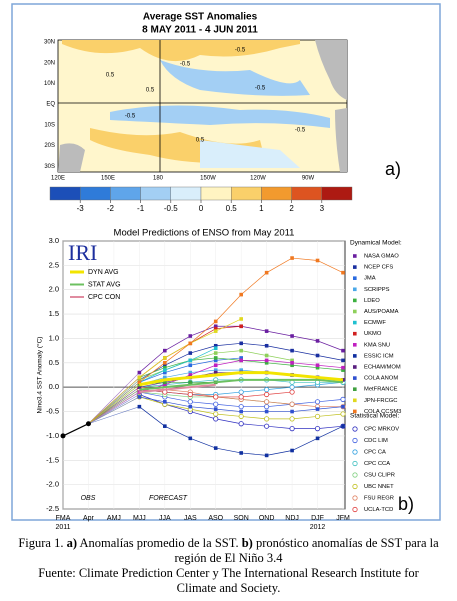 This screenshot has height=601, width=457. What do you see at coordinates (375, 453) in the screenshot?
I see `legend-label: CPC CA` at bounding box center [375, 453].